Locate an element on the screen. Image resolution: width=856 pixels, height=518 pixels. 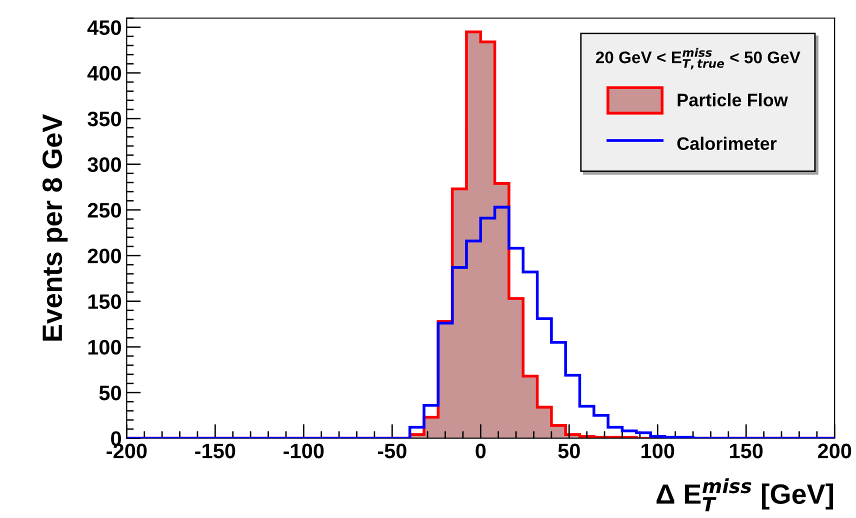
x-tick-label: 100 is located at coordinates (658, 451).